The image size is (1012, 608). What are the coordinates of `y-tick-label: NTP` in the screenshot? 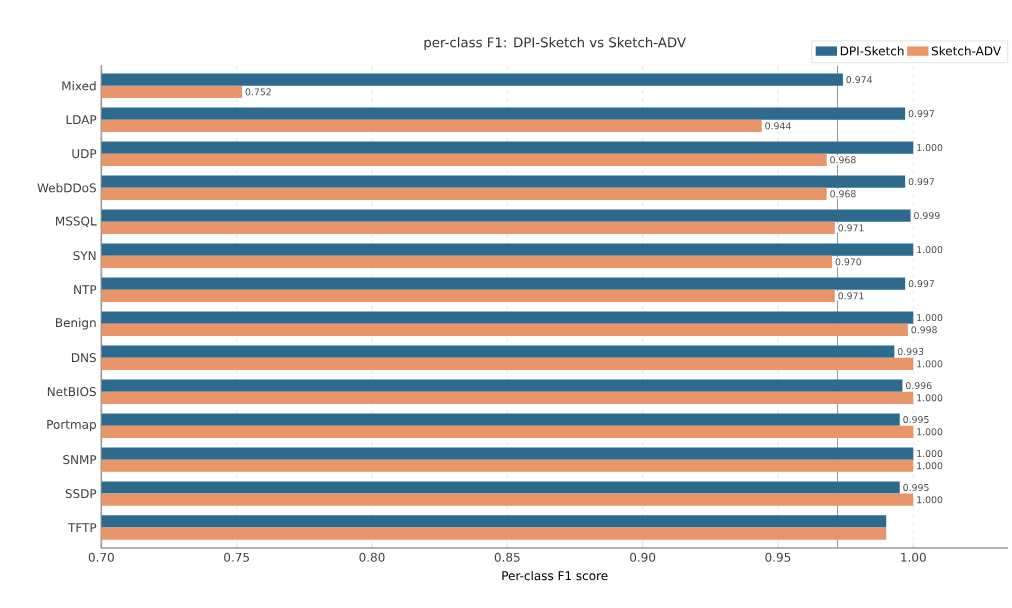 It's located at (85, 290).